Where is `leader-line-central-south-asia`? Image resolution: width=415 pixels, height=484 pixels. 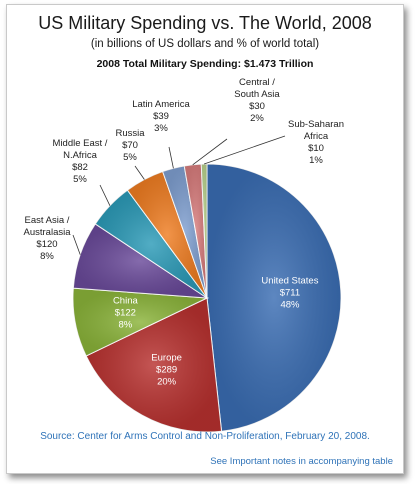 leader-line-central-south-asia is located at coordinates (210, 152).